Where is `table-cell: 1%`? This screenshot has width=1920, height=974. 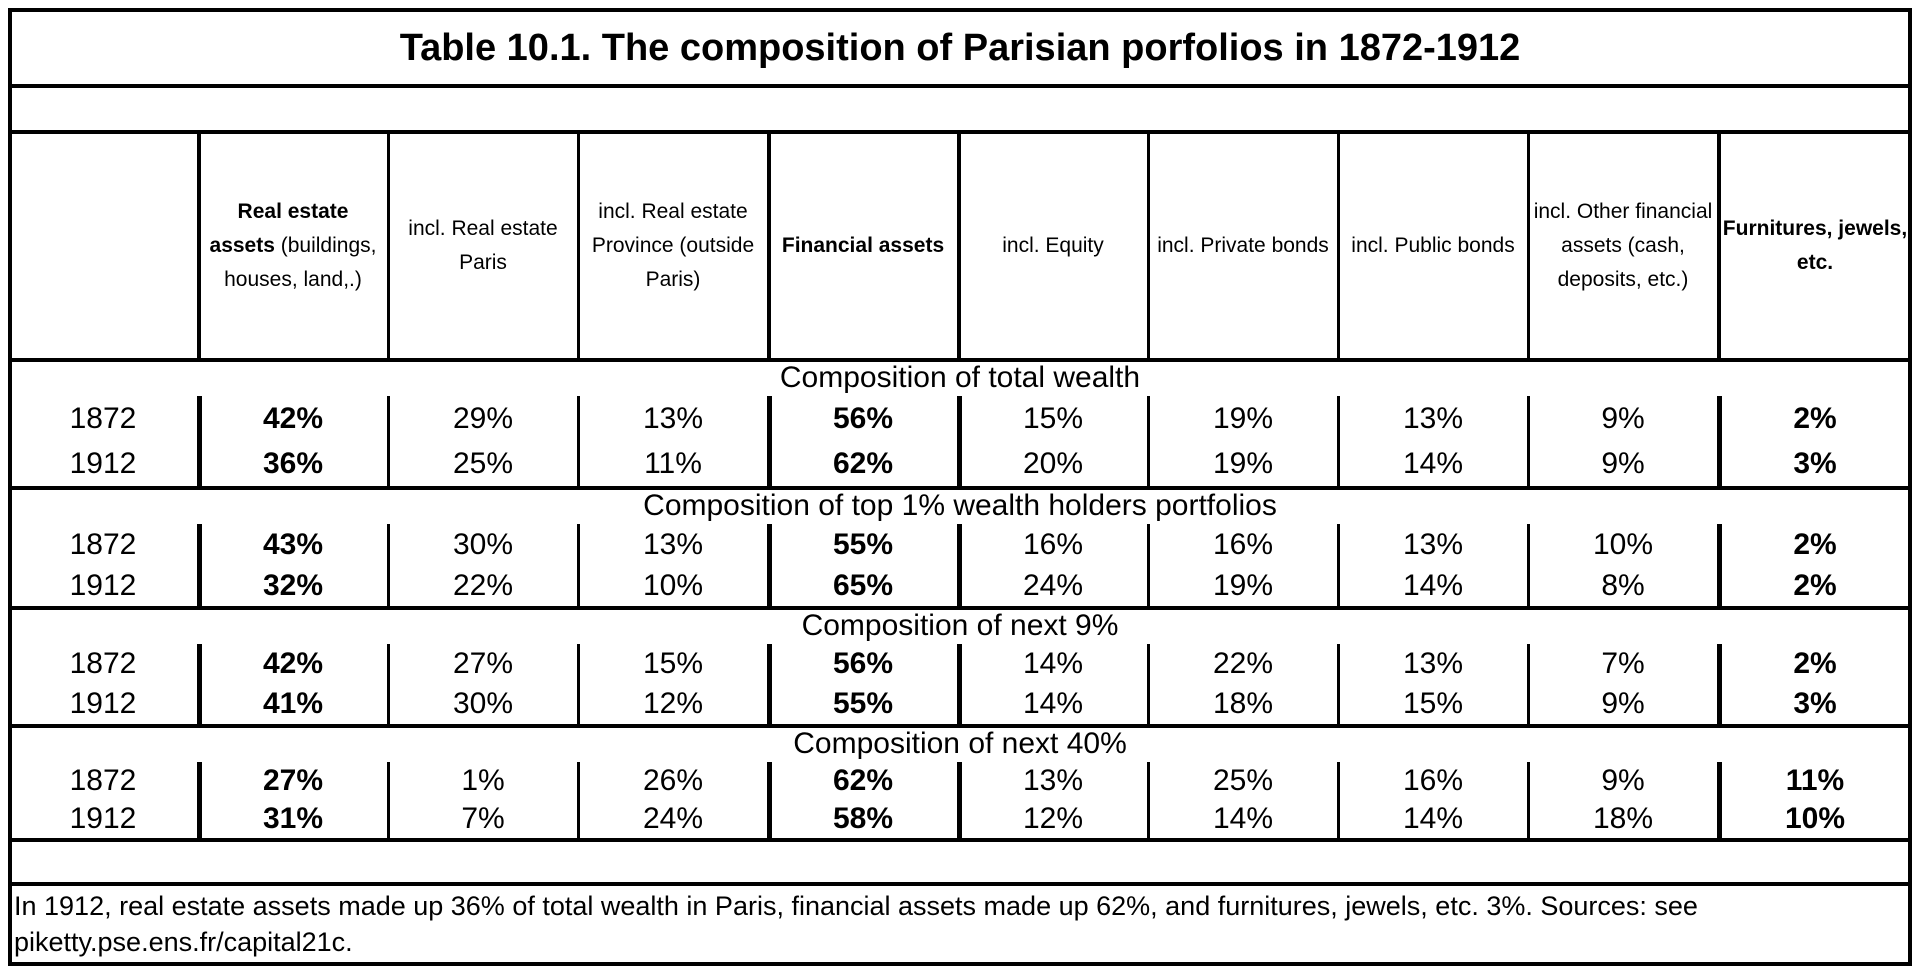
table-cell: 1% is located at coordinates (483, 780).